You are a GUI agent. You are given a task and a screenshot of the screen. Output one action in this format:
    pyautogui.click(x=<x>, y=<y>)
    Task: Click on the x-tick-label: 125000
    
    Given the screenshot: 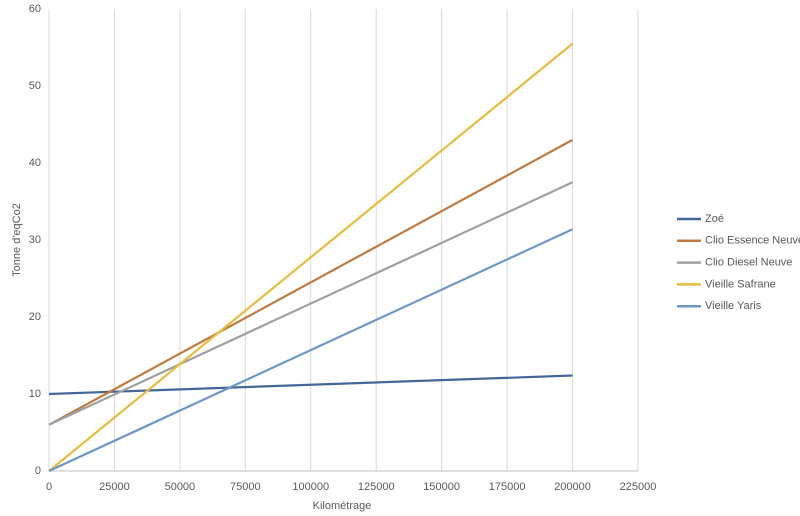 What is the action you would take?
    pyautogui.click(x=376, y=487)
    